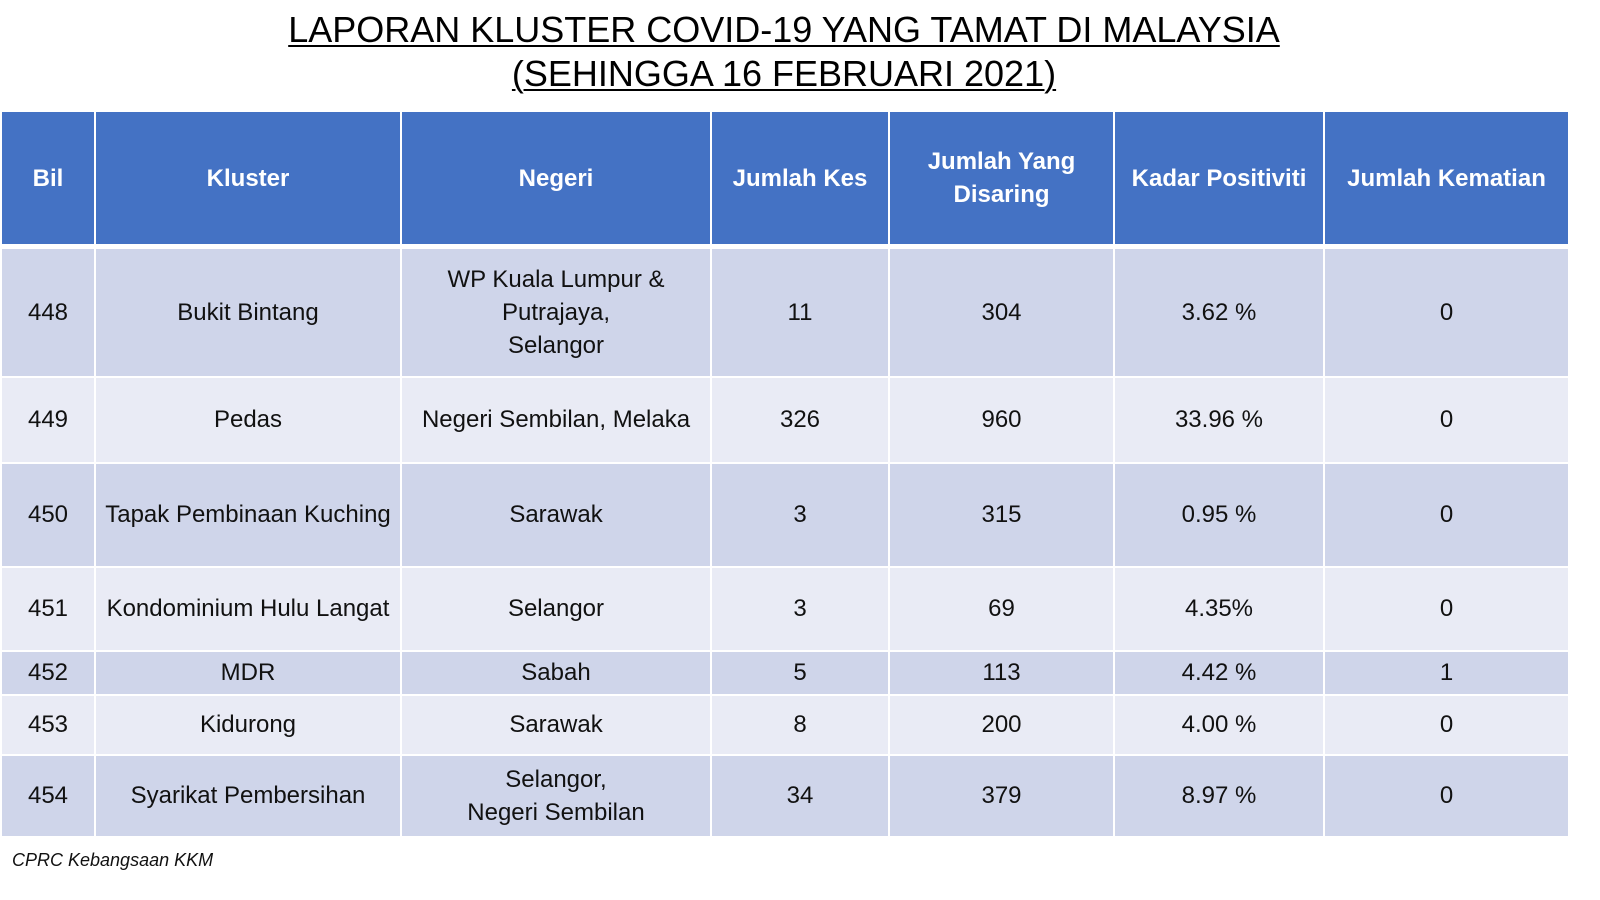  Describe the element at coordinates (1219, 724) in the screenshot. I see `cell-kadar-positiviti: 4.00 %` at that location.